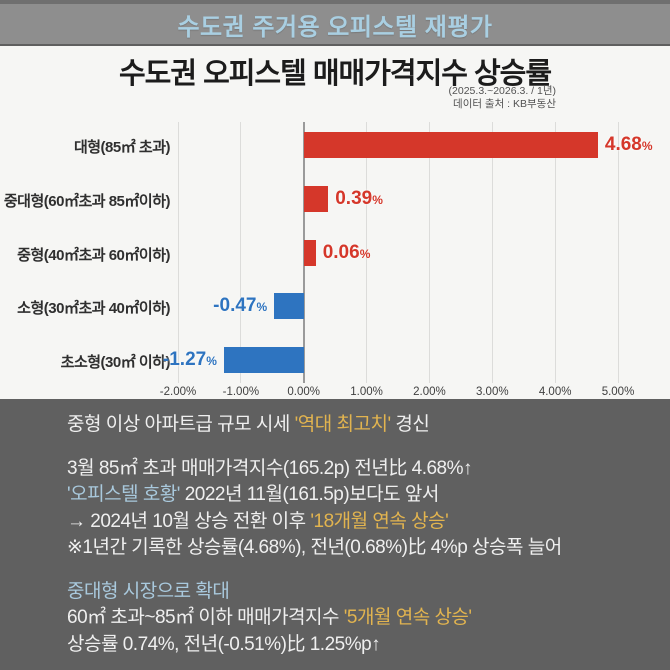 This screenshot has height=670, width=670. I want to click on value-number: 0.06, so click(341, 252).